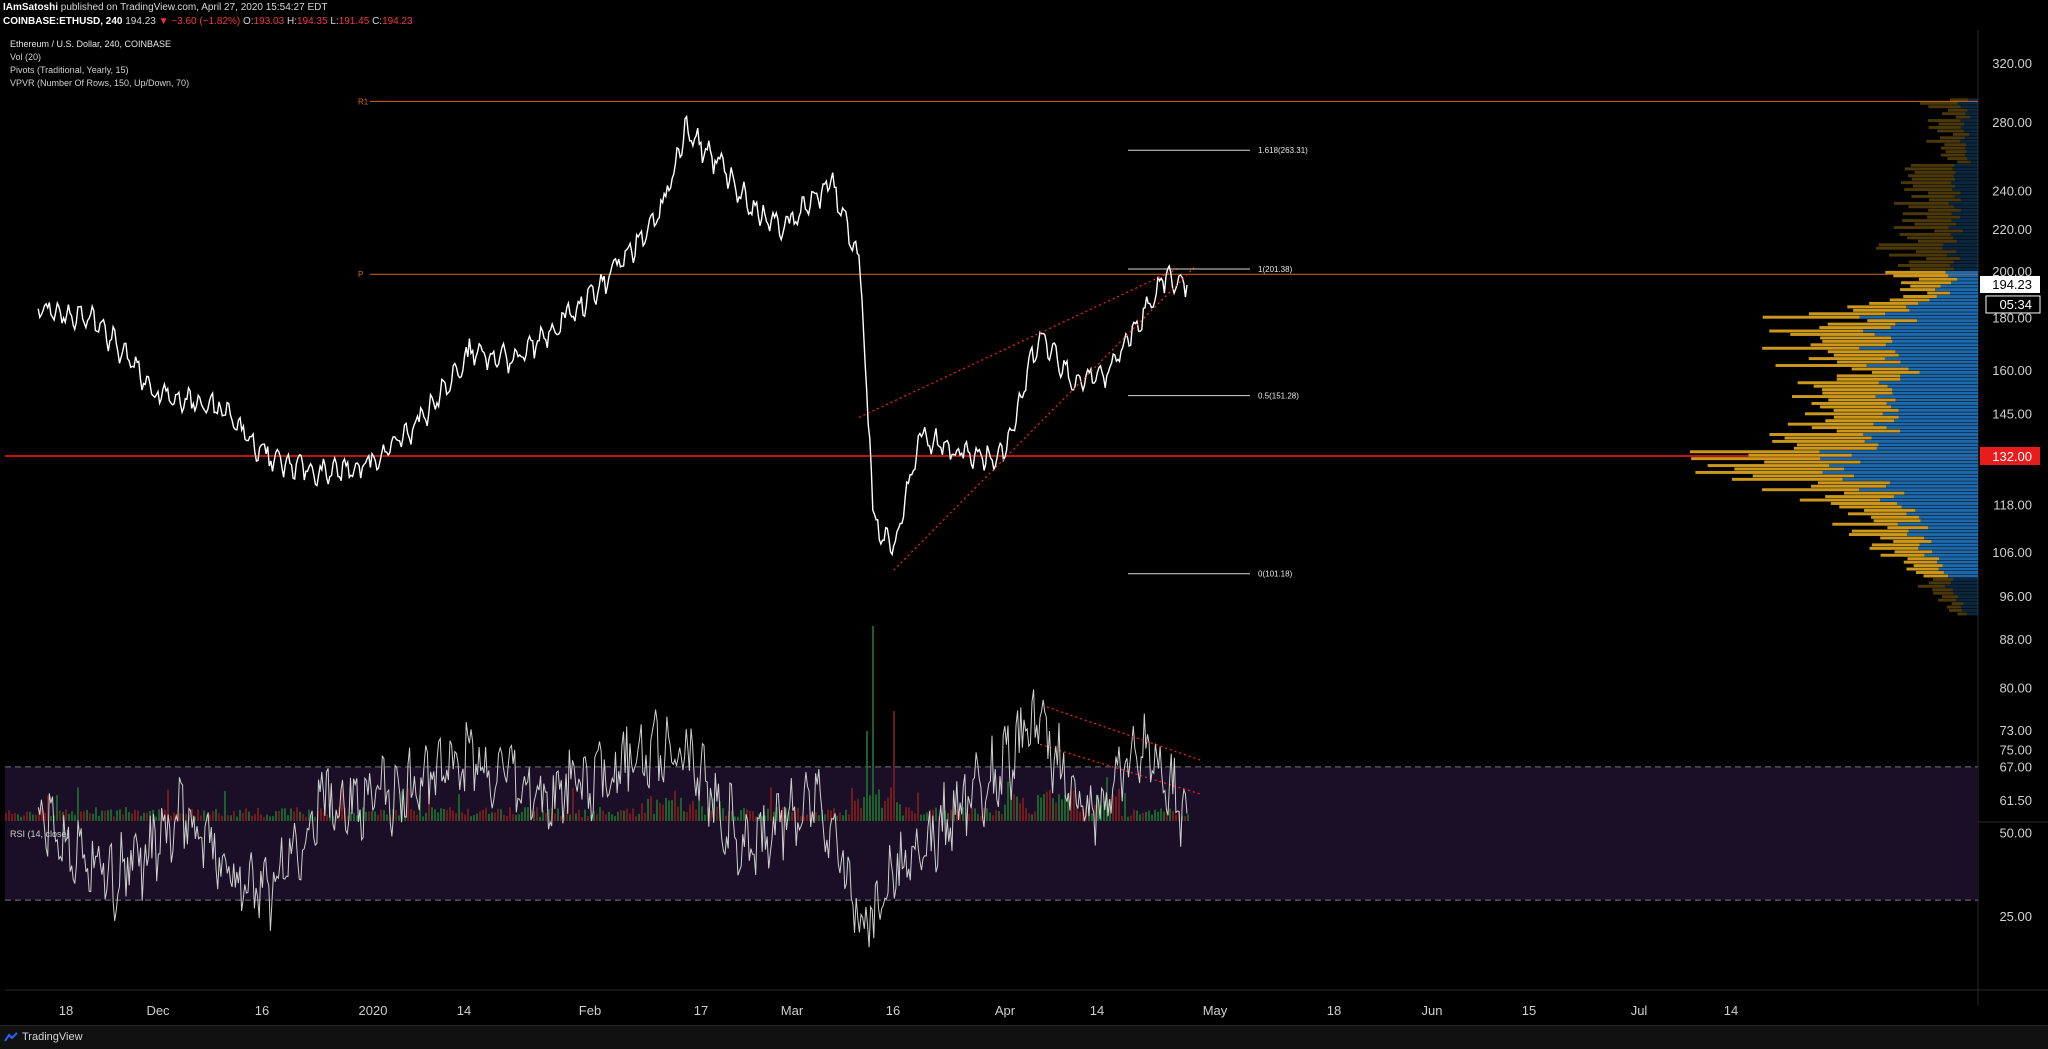 This screenshot has width=2048, height=1049. I want to click on rsi-divergence-line, so click(1124, 733).